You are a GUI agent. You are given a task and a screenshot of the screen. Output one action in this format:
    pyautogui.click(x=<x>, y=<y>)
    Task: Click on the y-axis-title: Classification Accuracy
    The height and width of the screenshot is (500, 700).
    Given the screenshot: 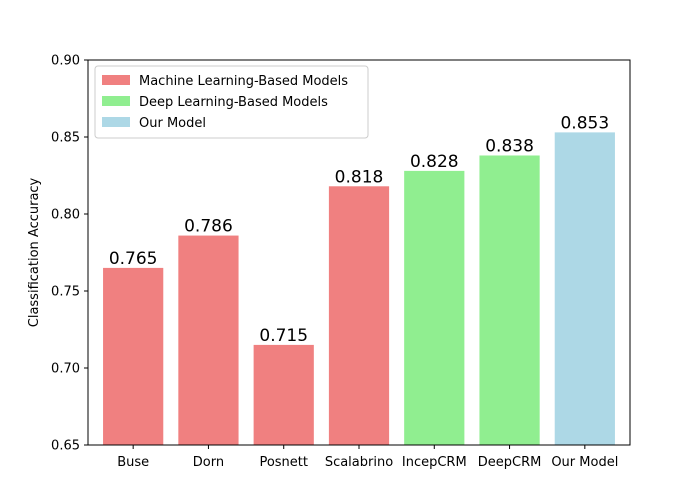 What is the action you would take?
    pyautogui.click(x=34, y=252)
    